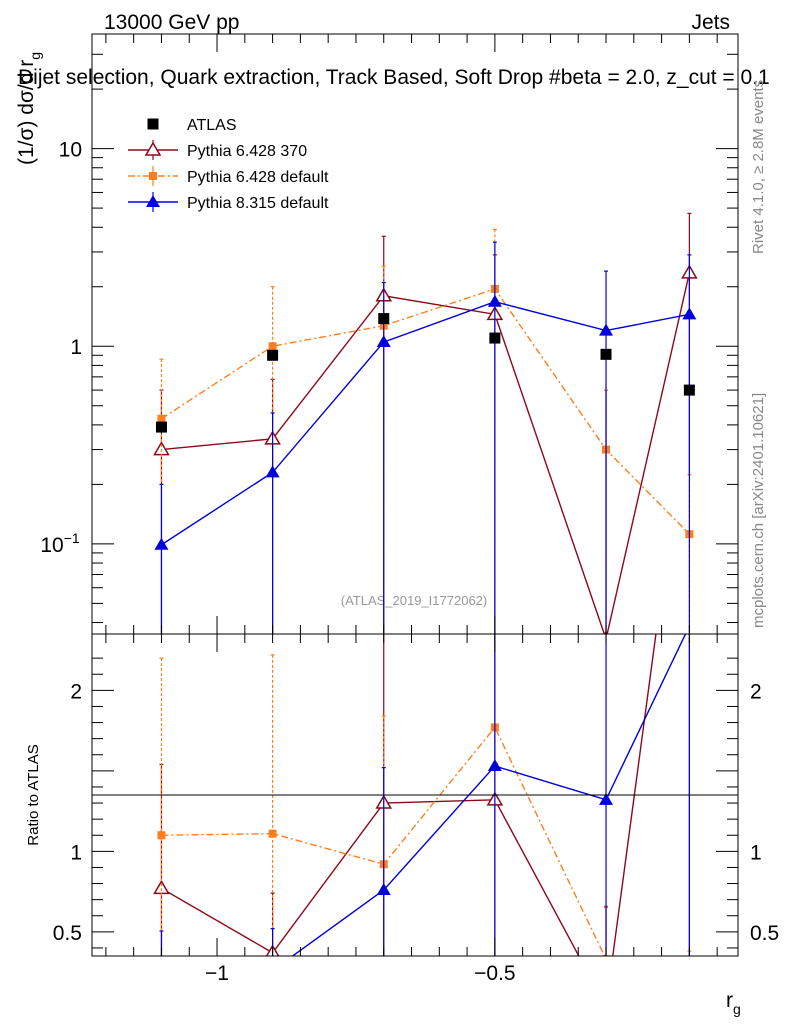 The width and height of the screenshot is (786, 1024). I want to click on legend-marker-atlas, so click(153, 124).